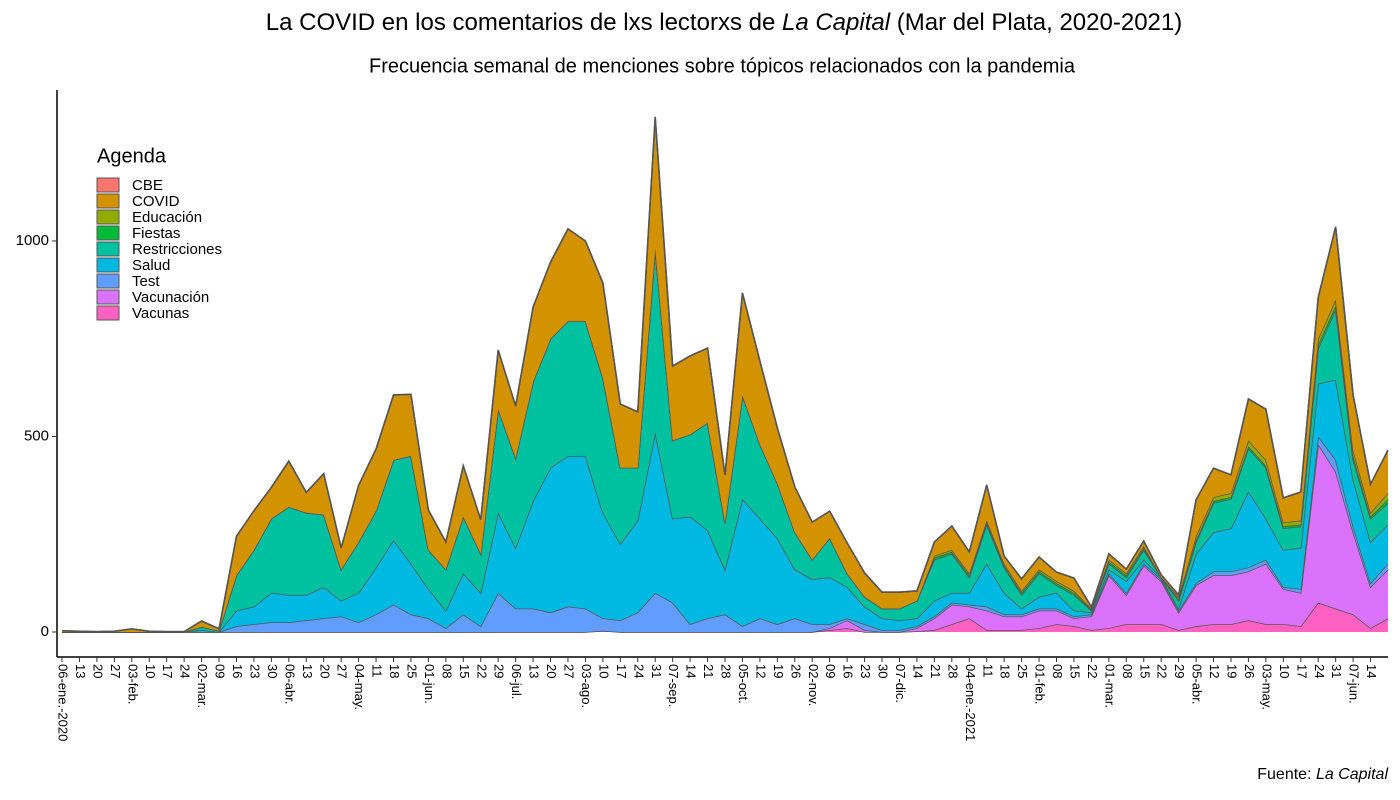 The width and height of the screenshot is (1400, 800). What do you see at coordinates (1005, 671) in the screenshot?
I see `x-tick-label: 18` at bounding box center [1005, 671].